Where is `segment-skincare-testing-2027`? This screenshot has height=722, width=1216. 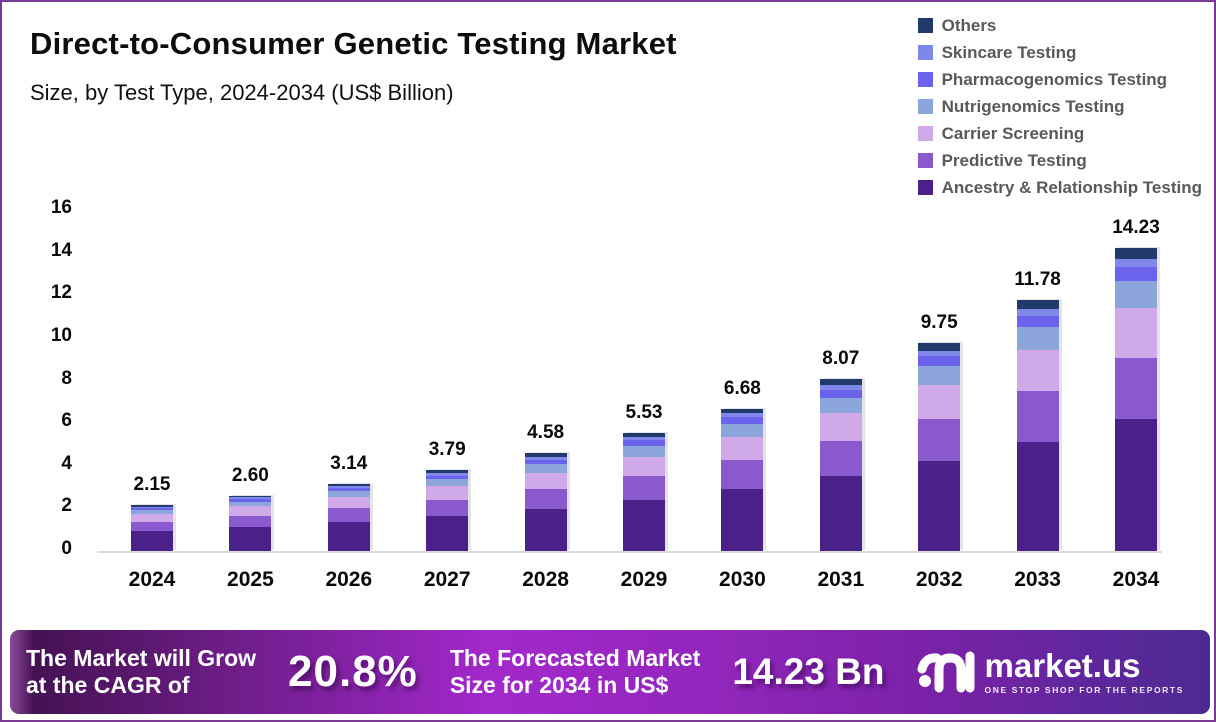 segment-skincare-testing-2027 is located at coordinates (447, 474).